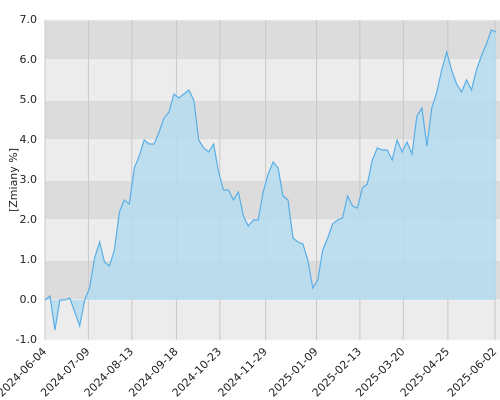 This screenshot has width=500, height=400. What do you see at coordinates (29, 259) in the screenshot?
I see `y-tick-label: 1.0` at bounding box center [29, 259].